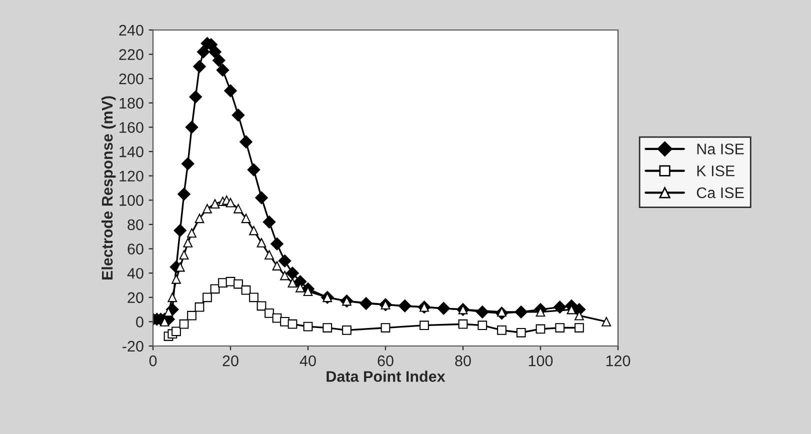  What do you see at coordinates (140, 322) in the screenshot?
I see `y-tick-label: 0` at bounding box center [140, 322].